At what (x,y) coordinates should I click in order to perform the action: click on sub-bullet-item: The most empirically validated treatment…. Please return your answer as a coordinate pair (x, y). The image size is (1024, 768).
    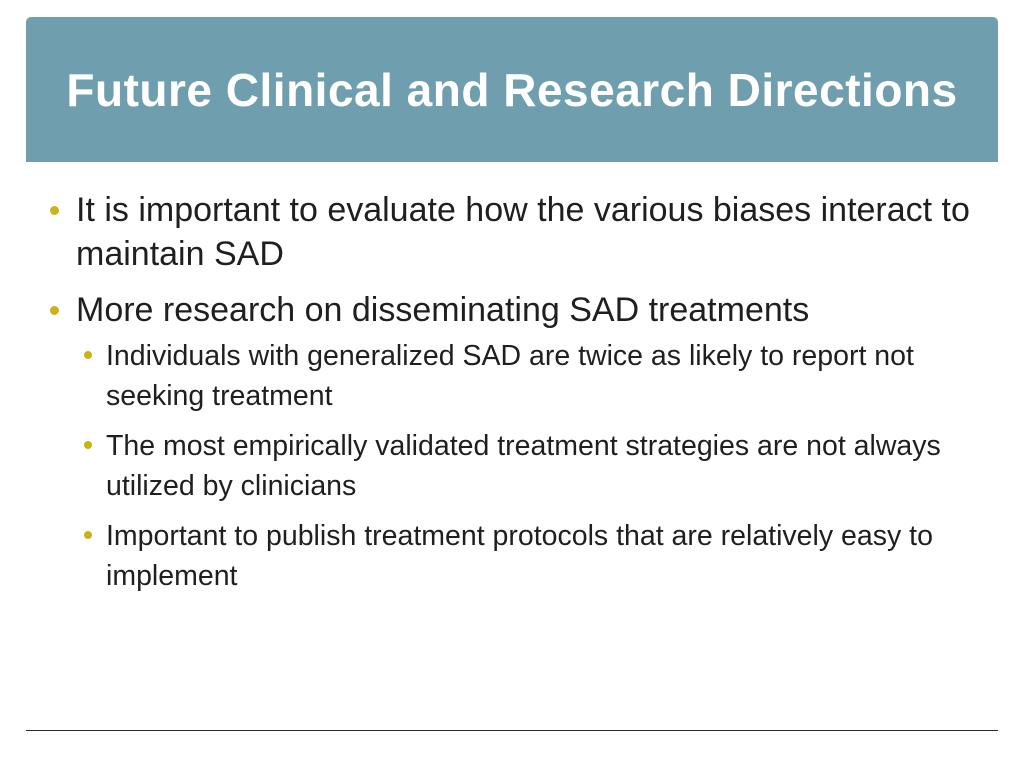
    Looking at the image, I should click on (532, 466).